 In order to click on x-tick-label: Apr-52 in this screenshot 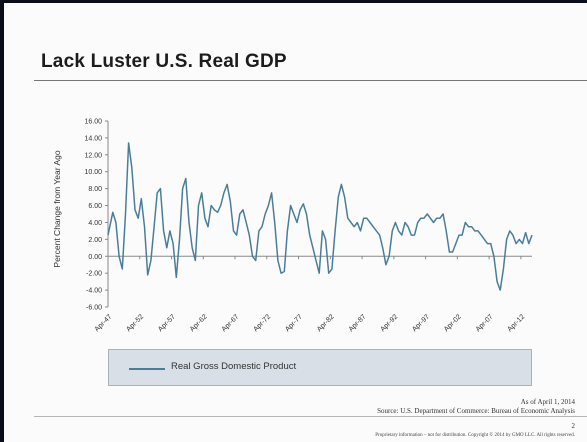, I will do `click(135, 323)`.